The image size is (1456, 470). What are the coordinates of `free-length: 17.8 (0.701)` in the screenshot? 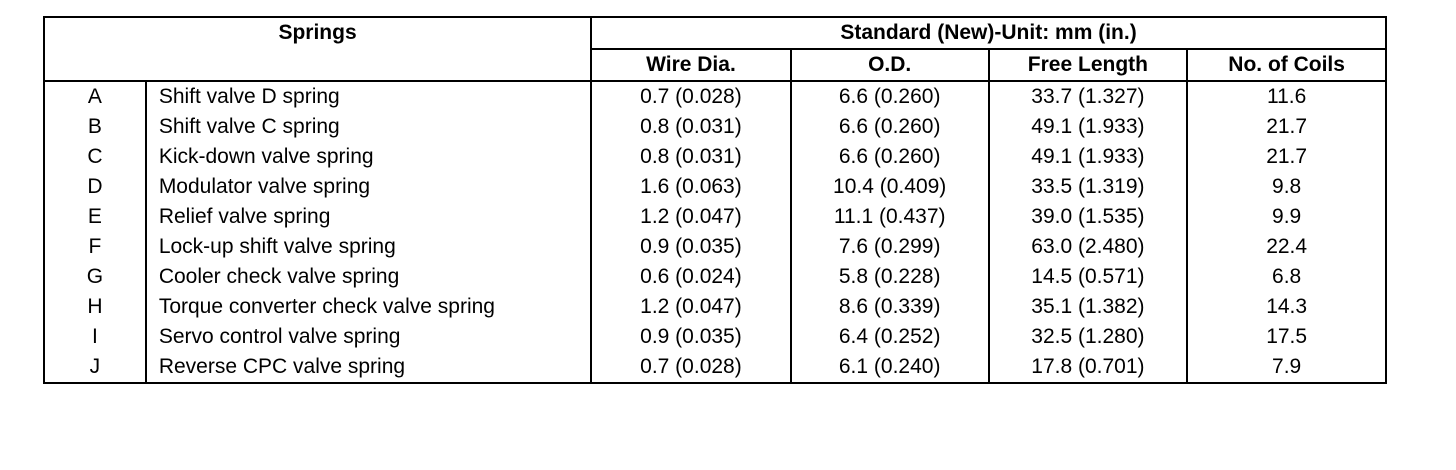 It's located at (1088, 367).